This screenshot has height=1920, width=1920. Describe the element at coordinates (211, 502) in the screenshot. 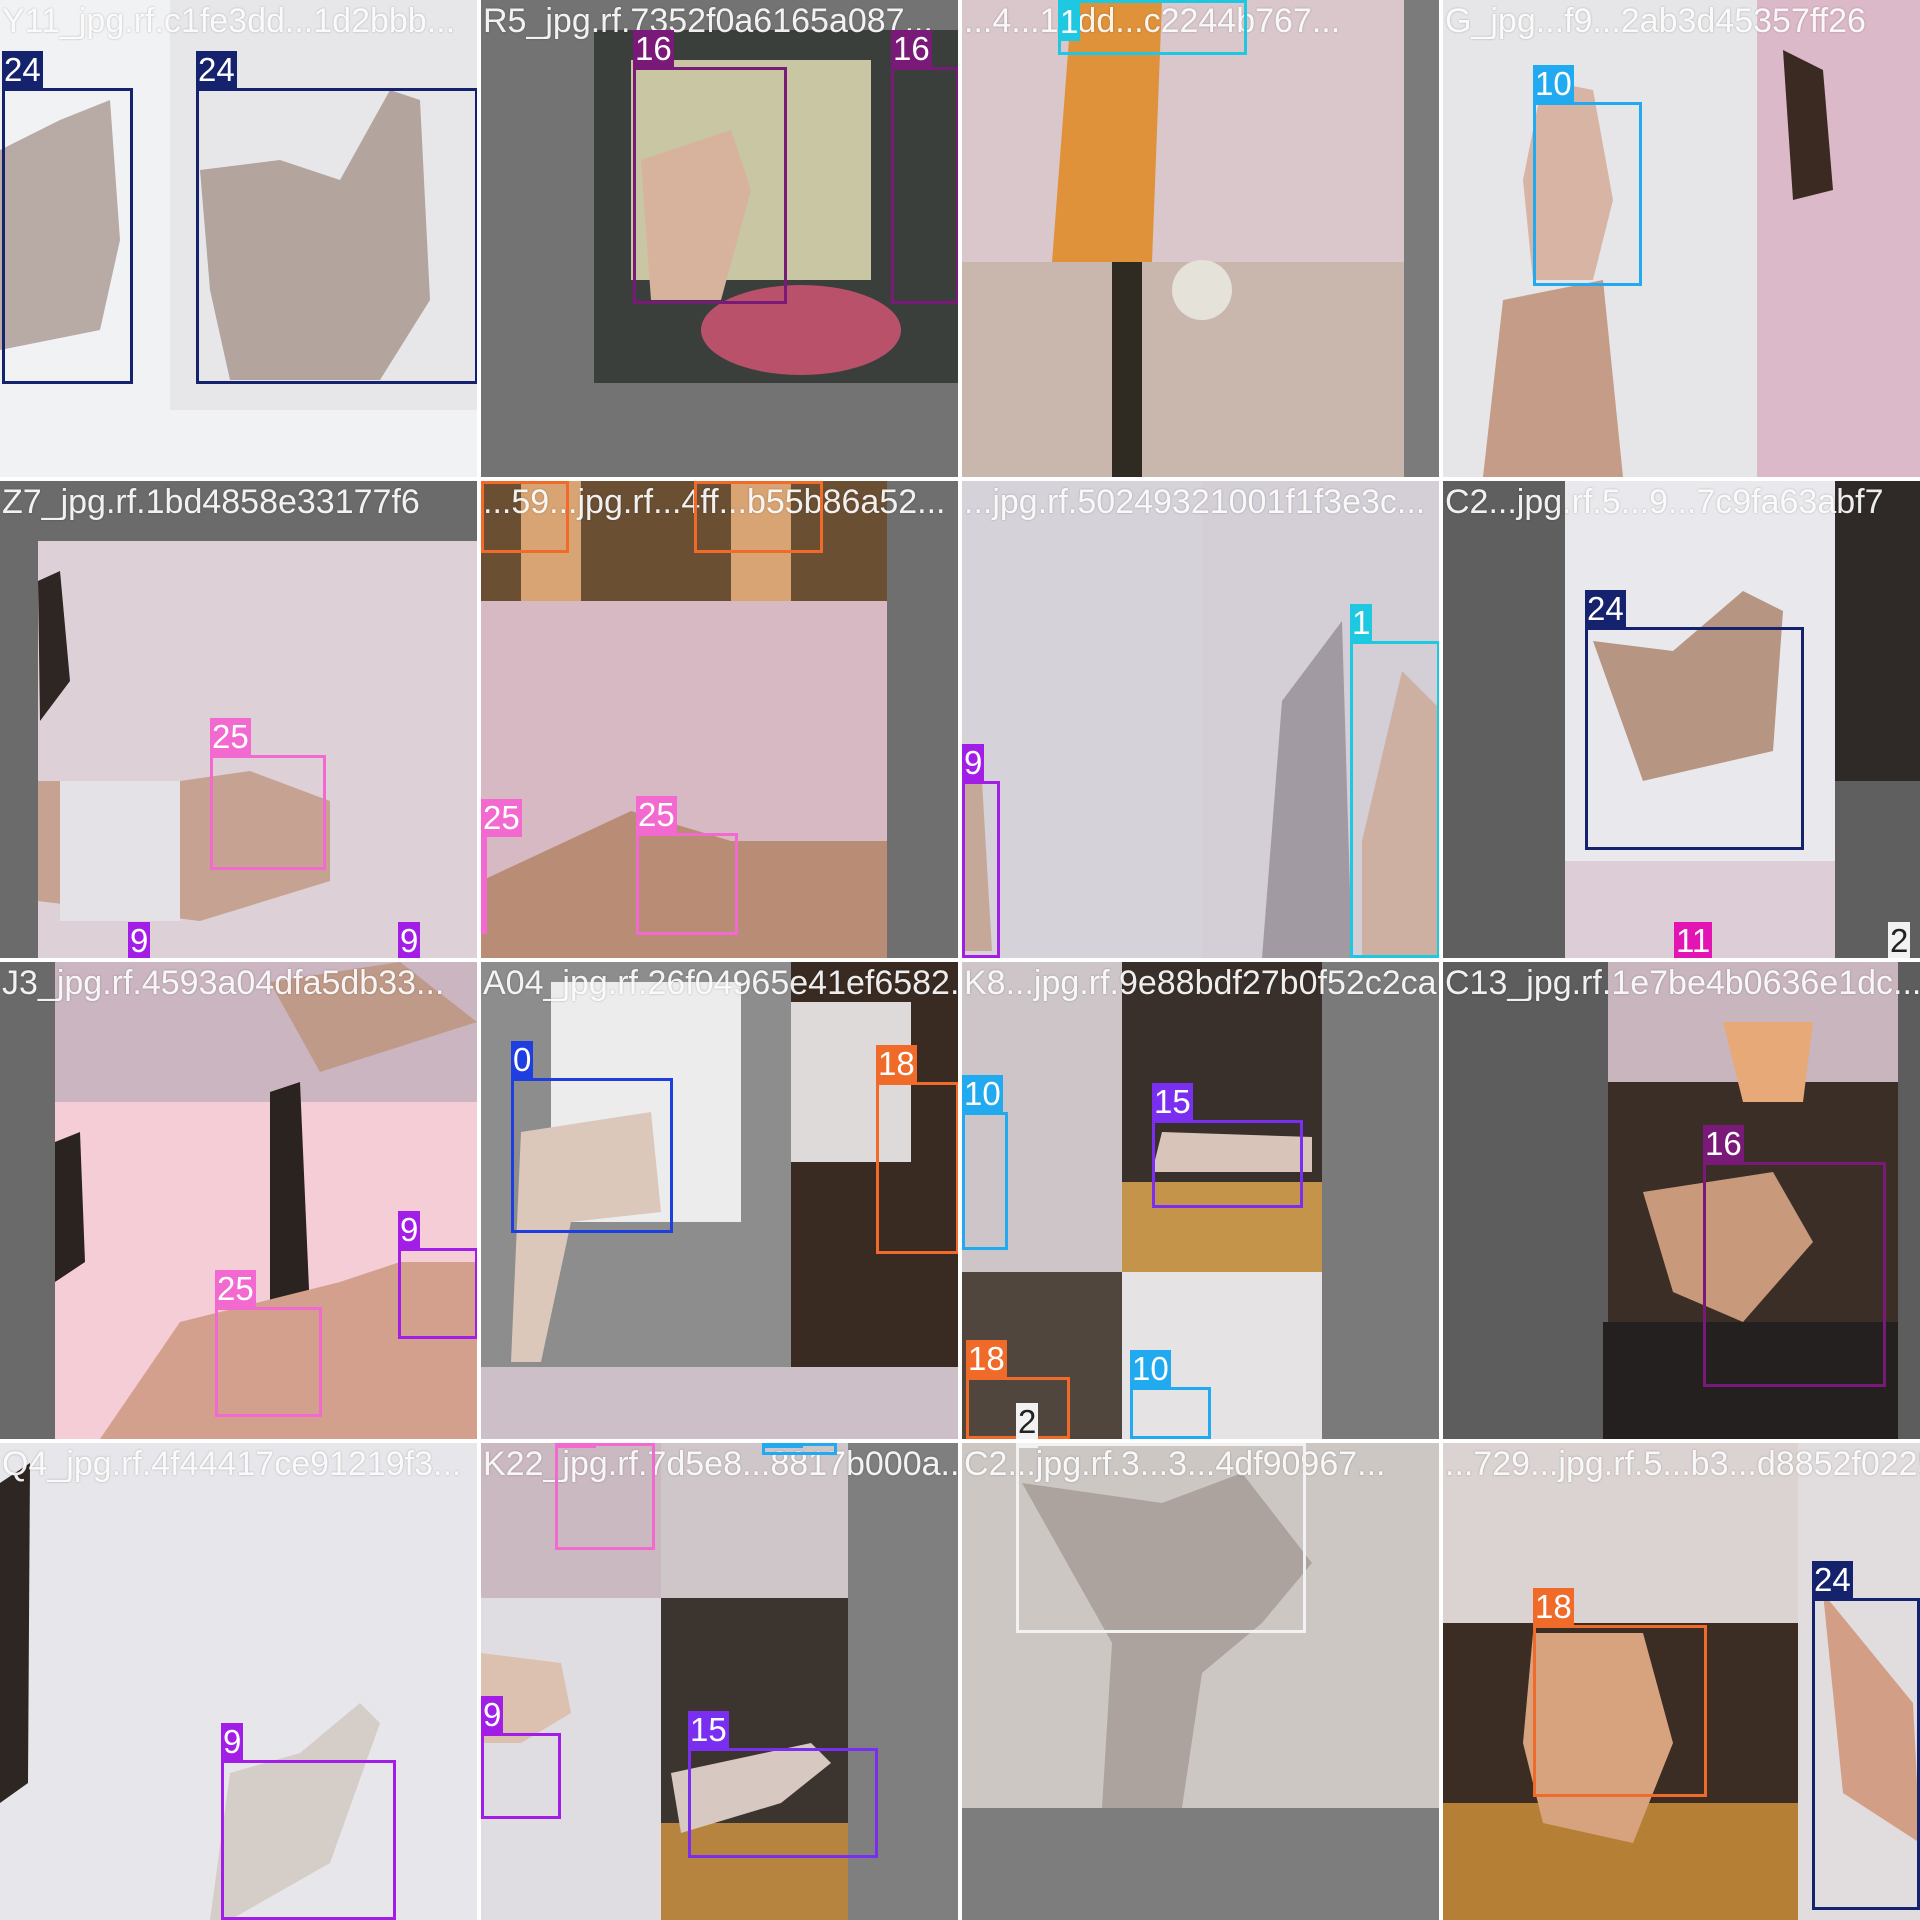

I see `tile-filename: Z7_jpg.rf.1bd4858e33177f6` at that location.